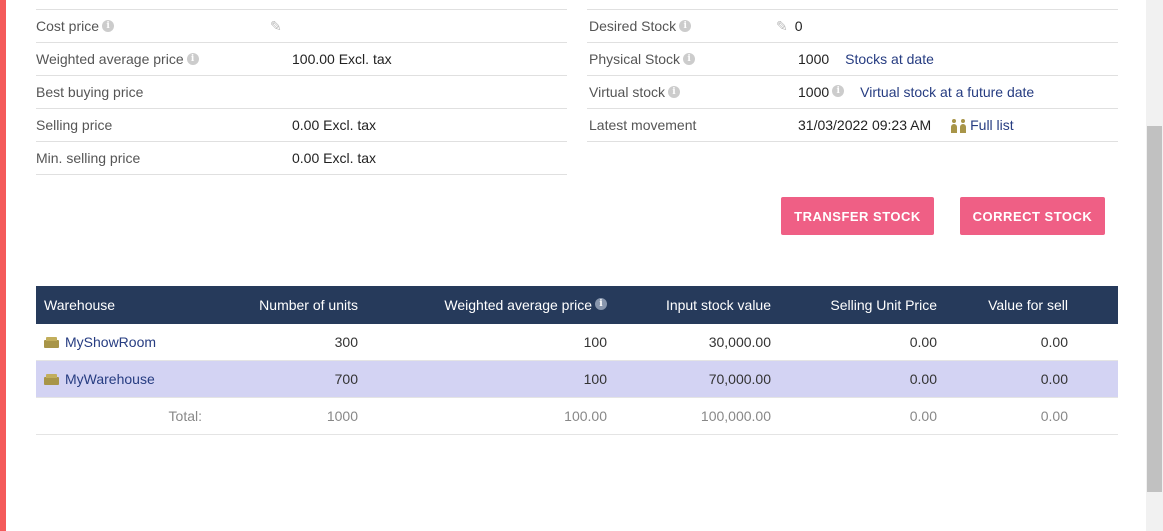 The image size is (1163, 531). I want to click on selling-price-label: Selling price, so click(74, 125).